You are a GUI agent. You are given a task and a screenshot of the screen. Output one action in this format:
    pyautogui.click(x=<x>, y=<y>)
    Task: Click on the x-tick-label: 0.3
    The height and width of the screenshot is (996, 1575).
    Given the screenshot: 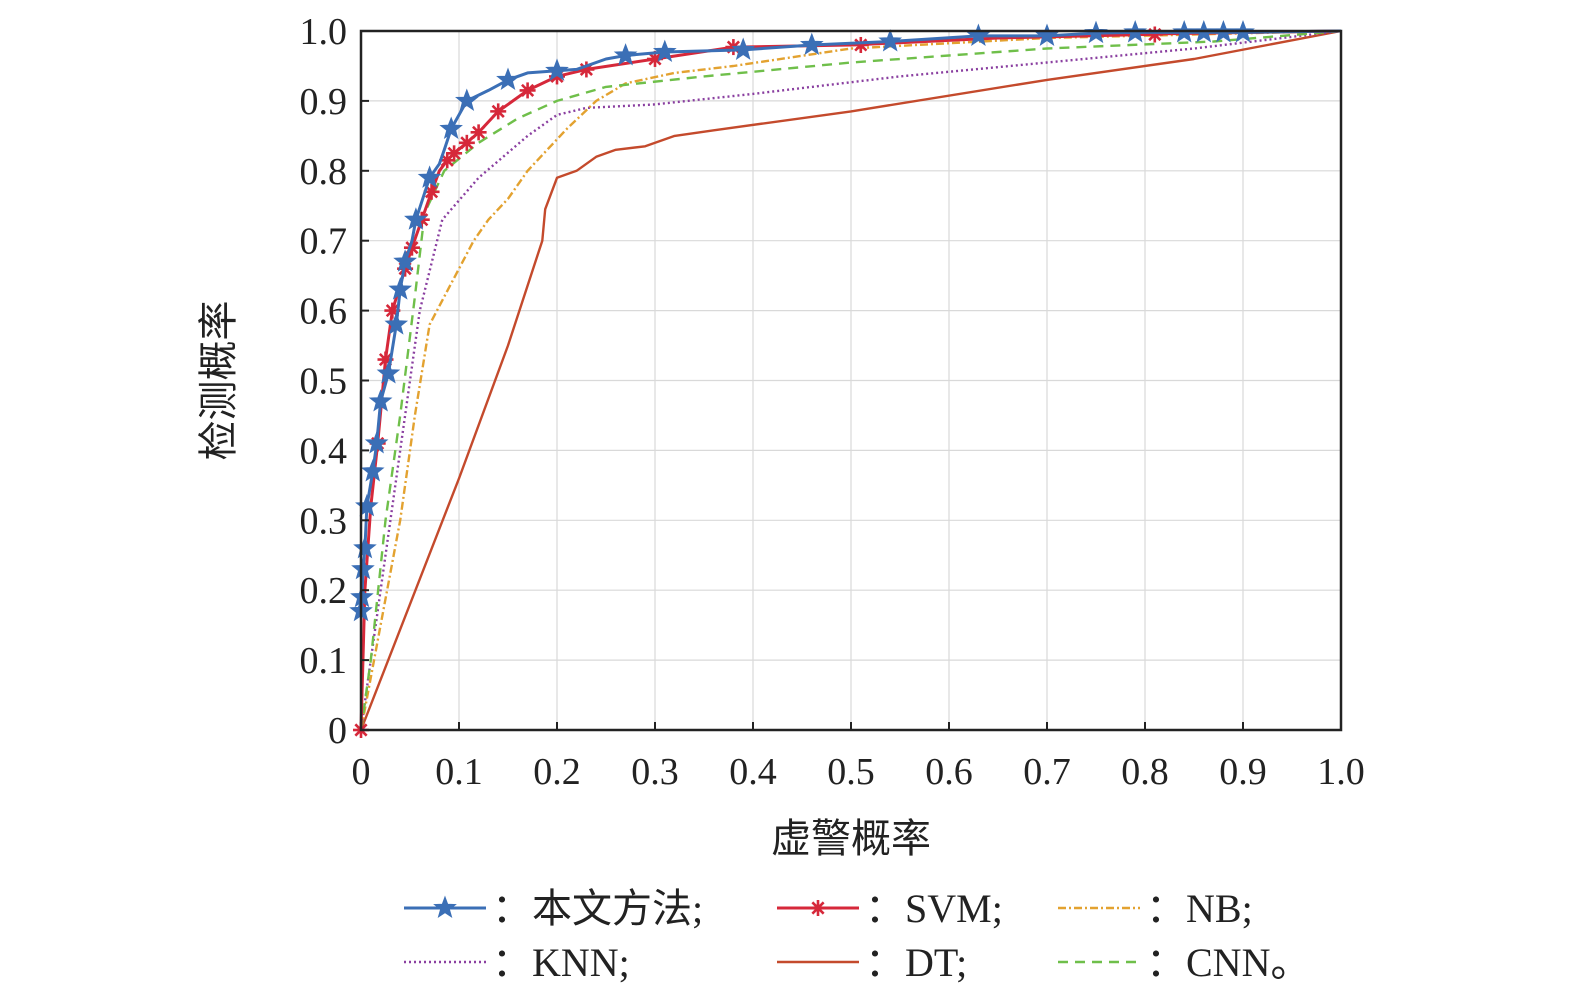 What is the action you would take?
    pyautogui.click(x=655, y=772)
    